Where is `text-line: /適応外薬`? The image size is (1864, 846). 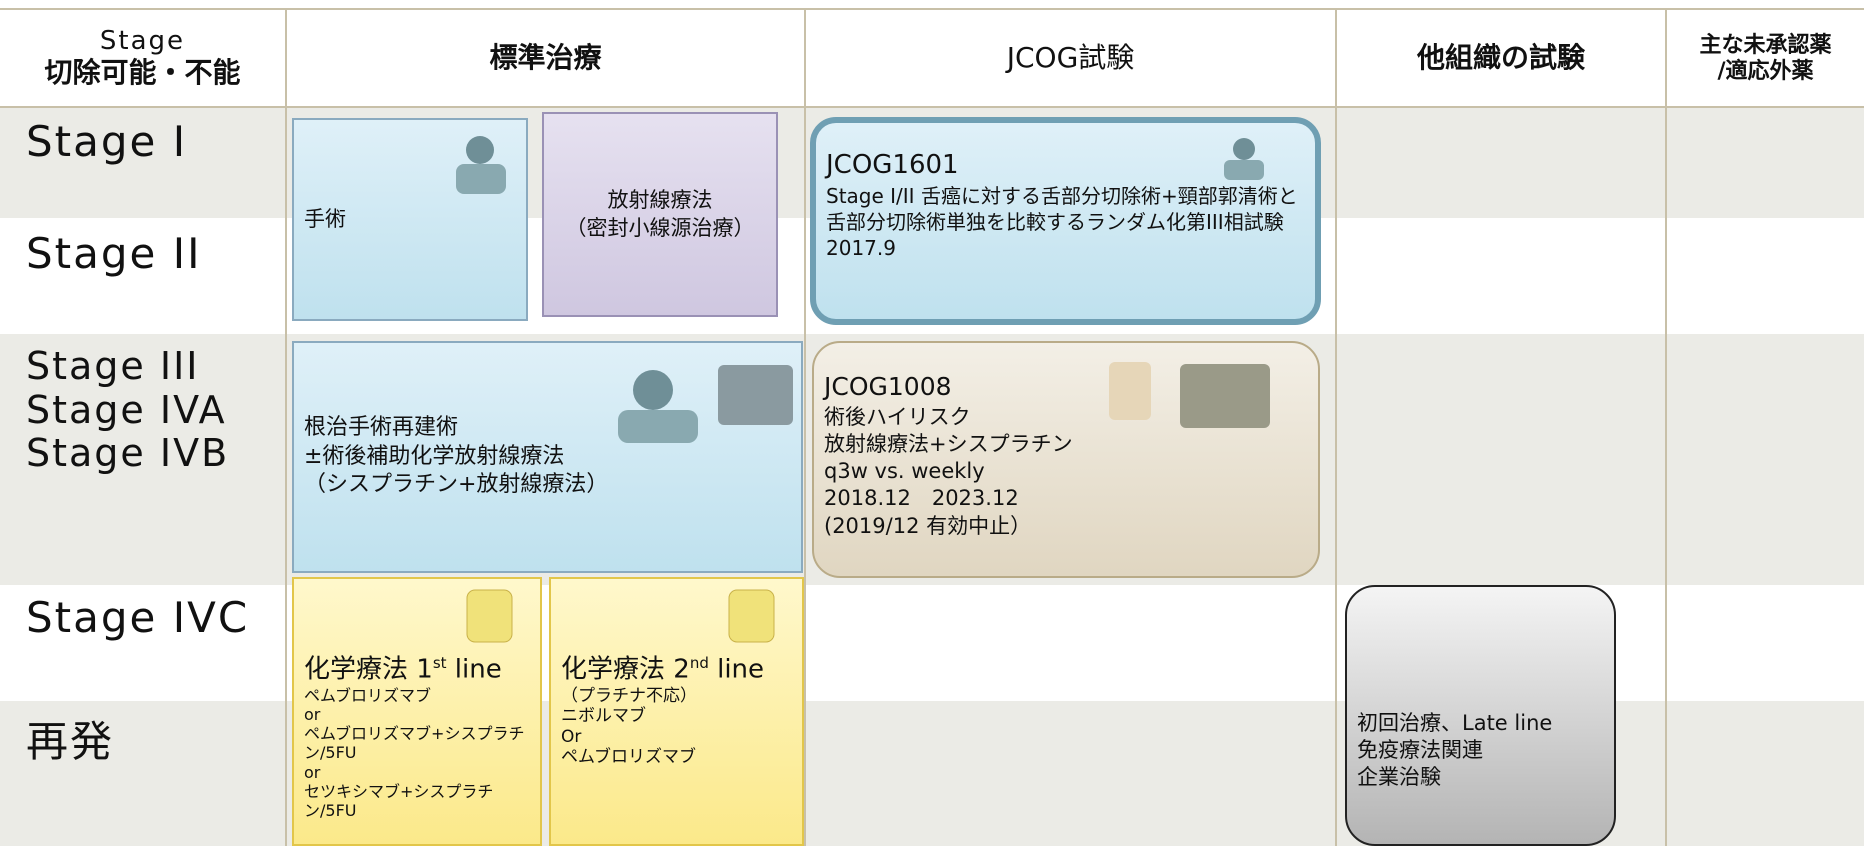 text-line: /適応外薬 is located at coordinates (1765, 71).